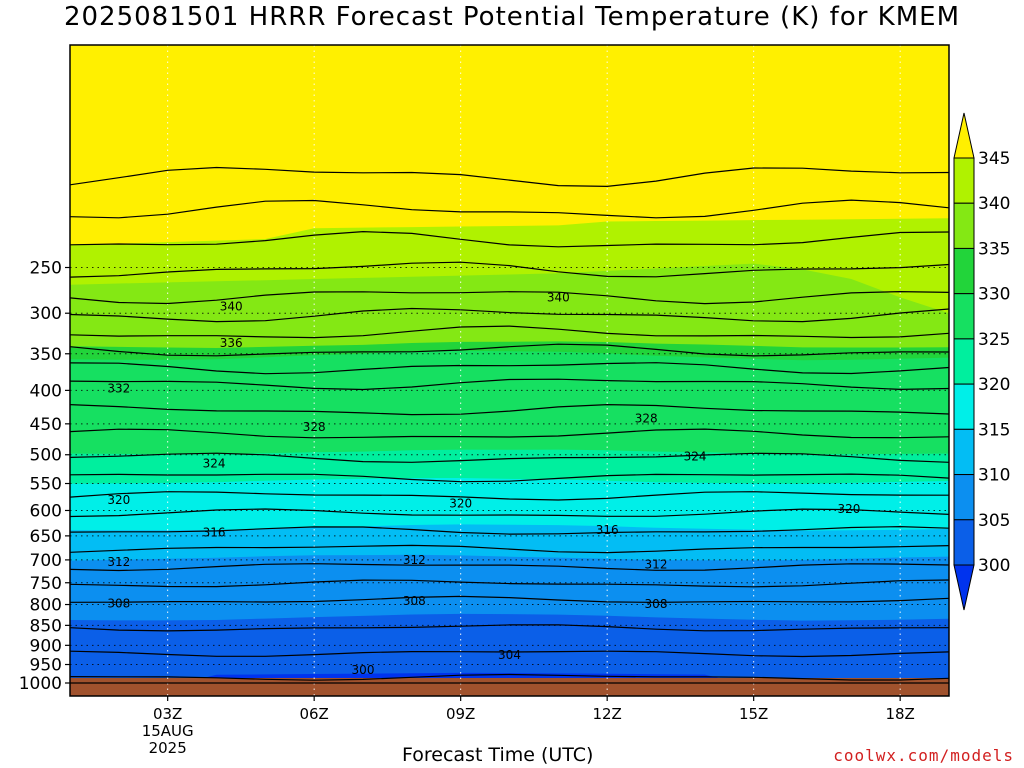 The height and width of the screenshot is (768, 1024). What do you see at coordinates (923, 755) in the screenshot?
I see `credit-text: coolwx.com/models` at bounding box center [923, 755].